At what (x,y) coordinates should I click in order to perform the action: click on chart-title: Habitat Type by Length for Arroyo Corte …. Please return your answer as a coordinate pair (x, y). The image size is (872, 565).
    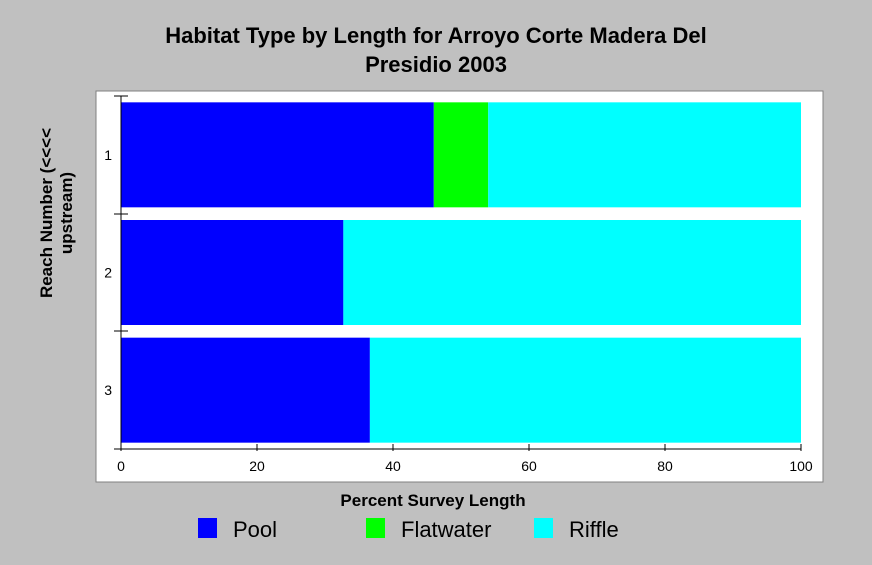
    Looking at the image, I should click on (436, 50).